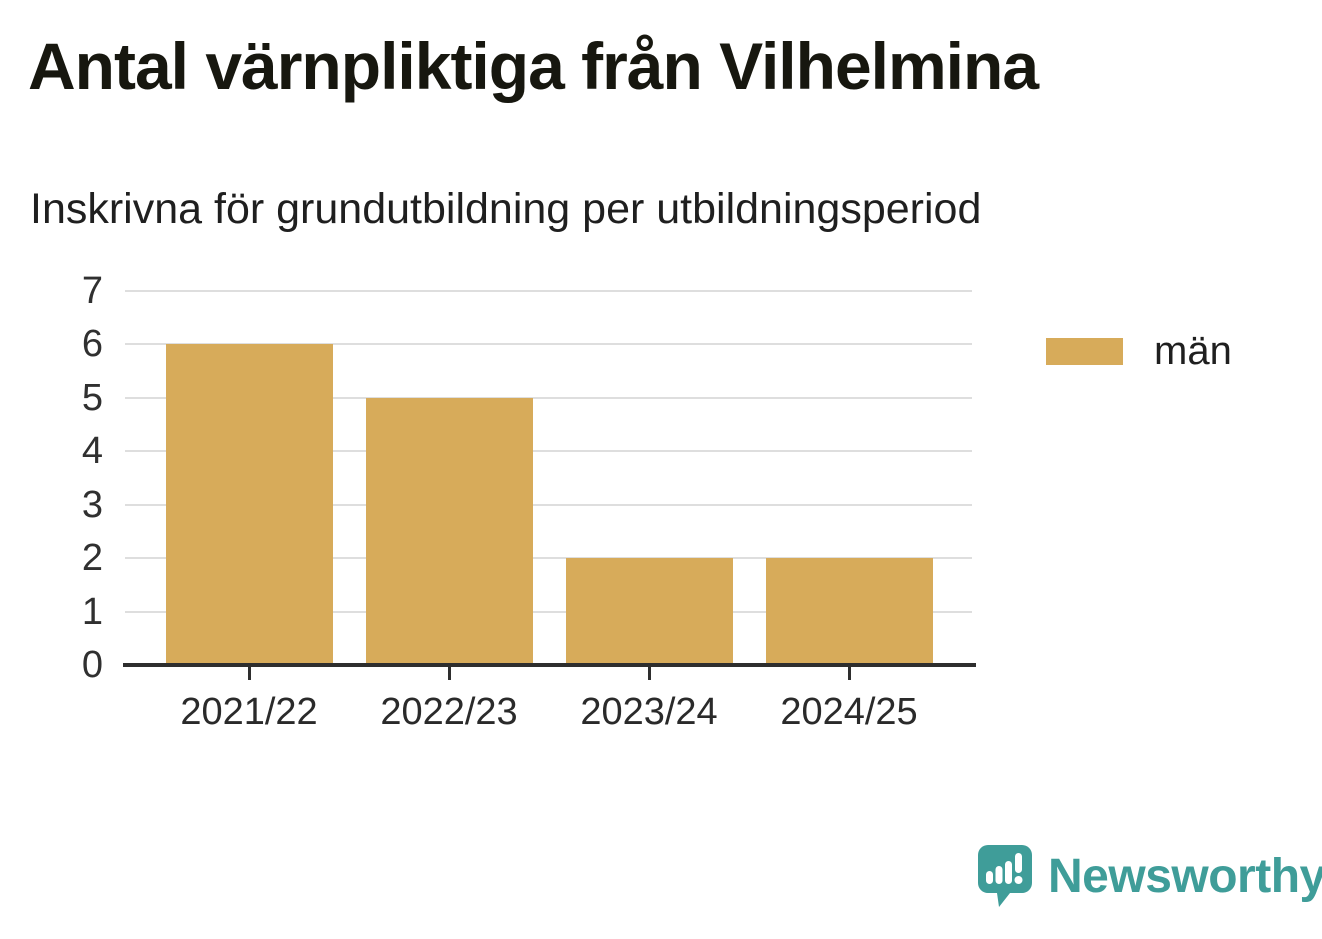 The height and width of the screenshot is (939, 1322). What do you see at coordinates (92, 611) in the screenshot?
I see `y-axis-label-1: 1` at bounding box center [92, 611].